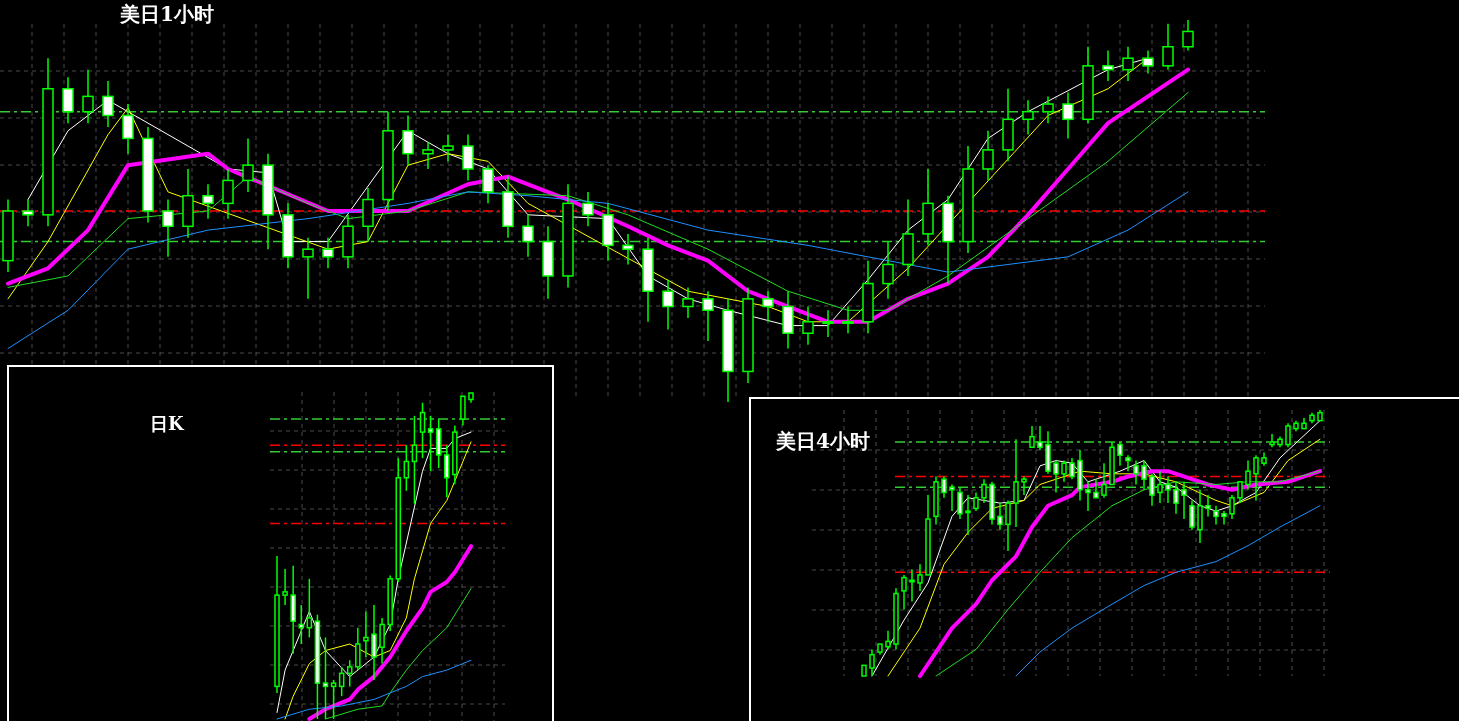  What do you see at coordinates (822, 441) in the screenshot?
I see `text: 美日4小时` at bounding box center [822, 441].